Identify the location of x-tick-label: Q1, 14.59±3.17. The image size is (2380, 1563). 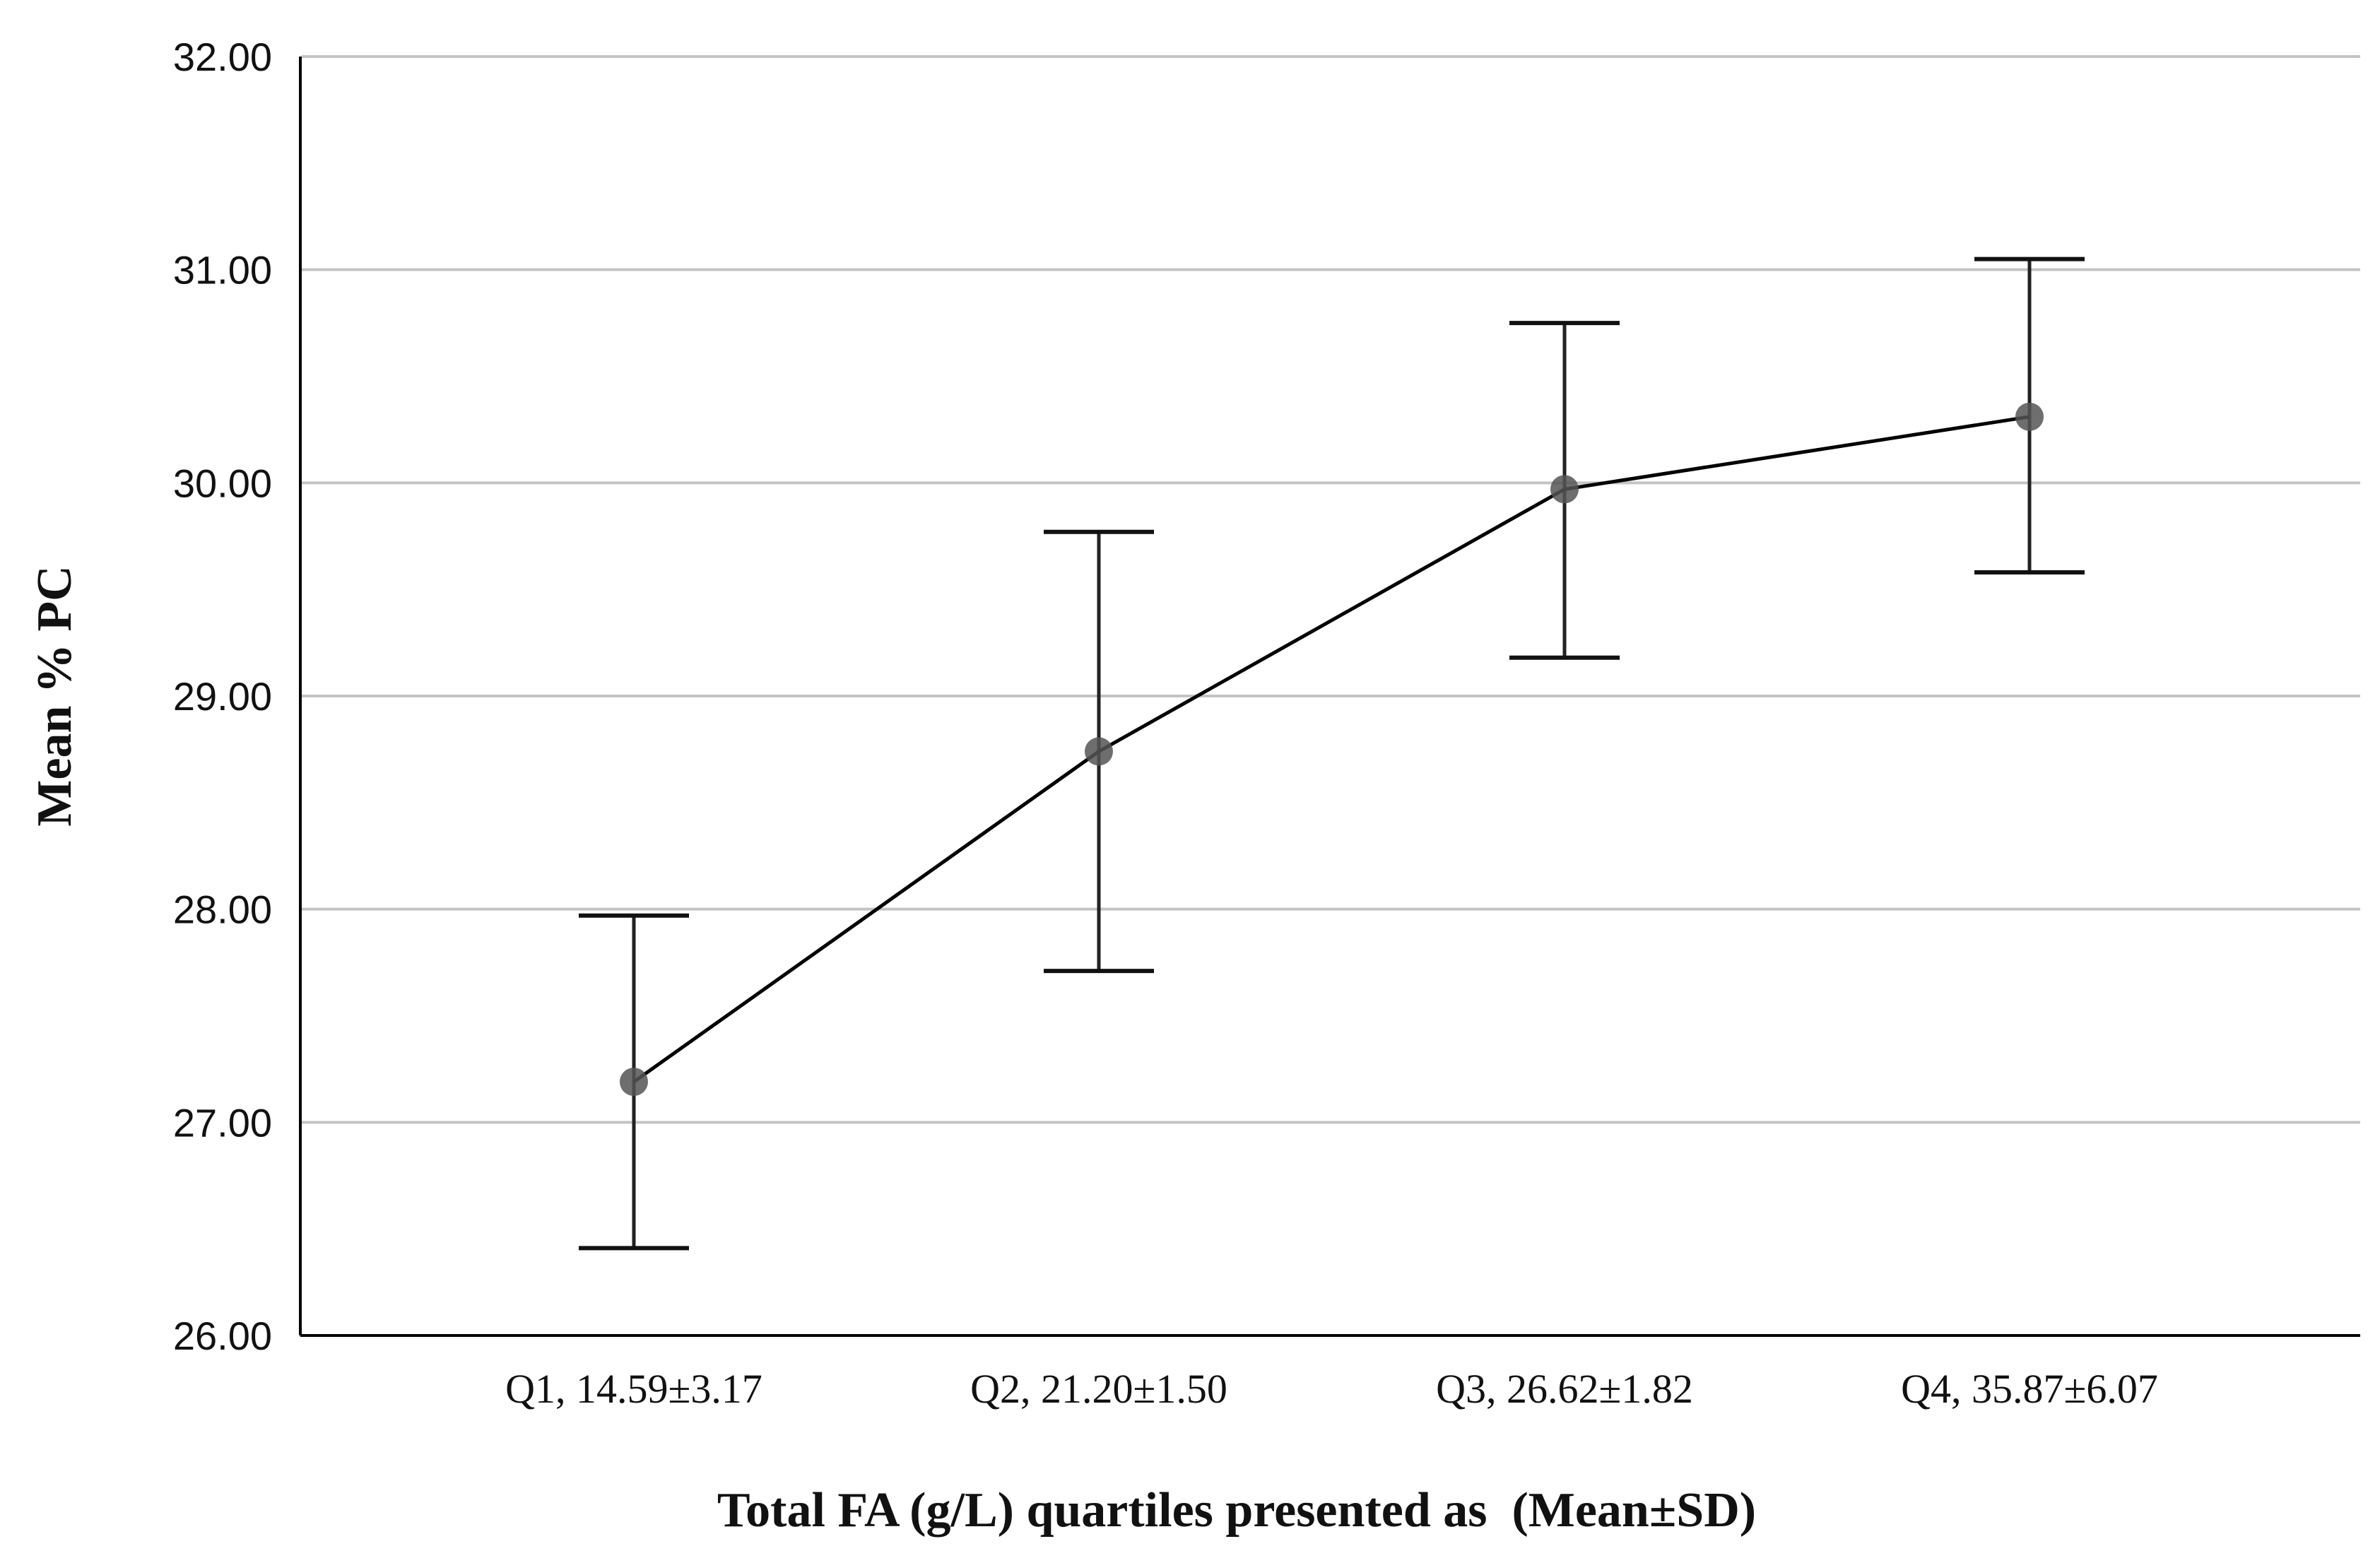
(633, 1389).